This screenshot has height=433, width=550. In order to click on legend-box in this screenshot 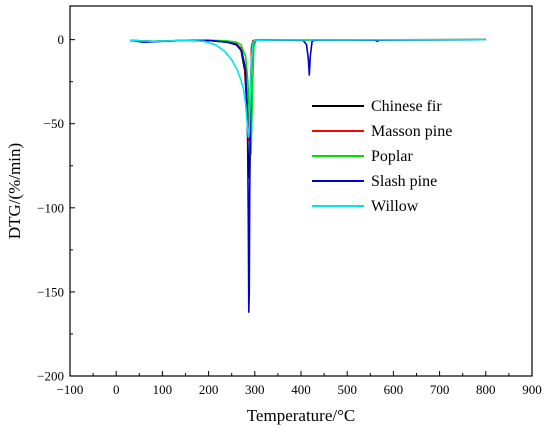, I will do `click(390, 148)`.